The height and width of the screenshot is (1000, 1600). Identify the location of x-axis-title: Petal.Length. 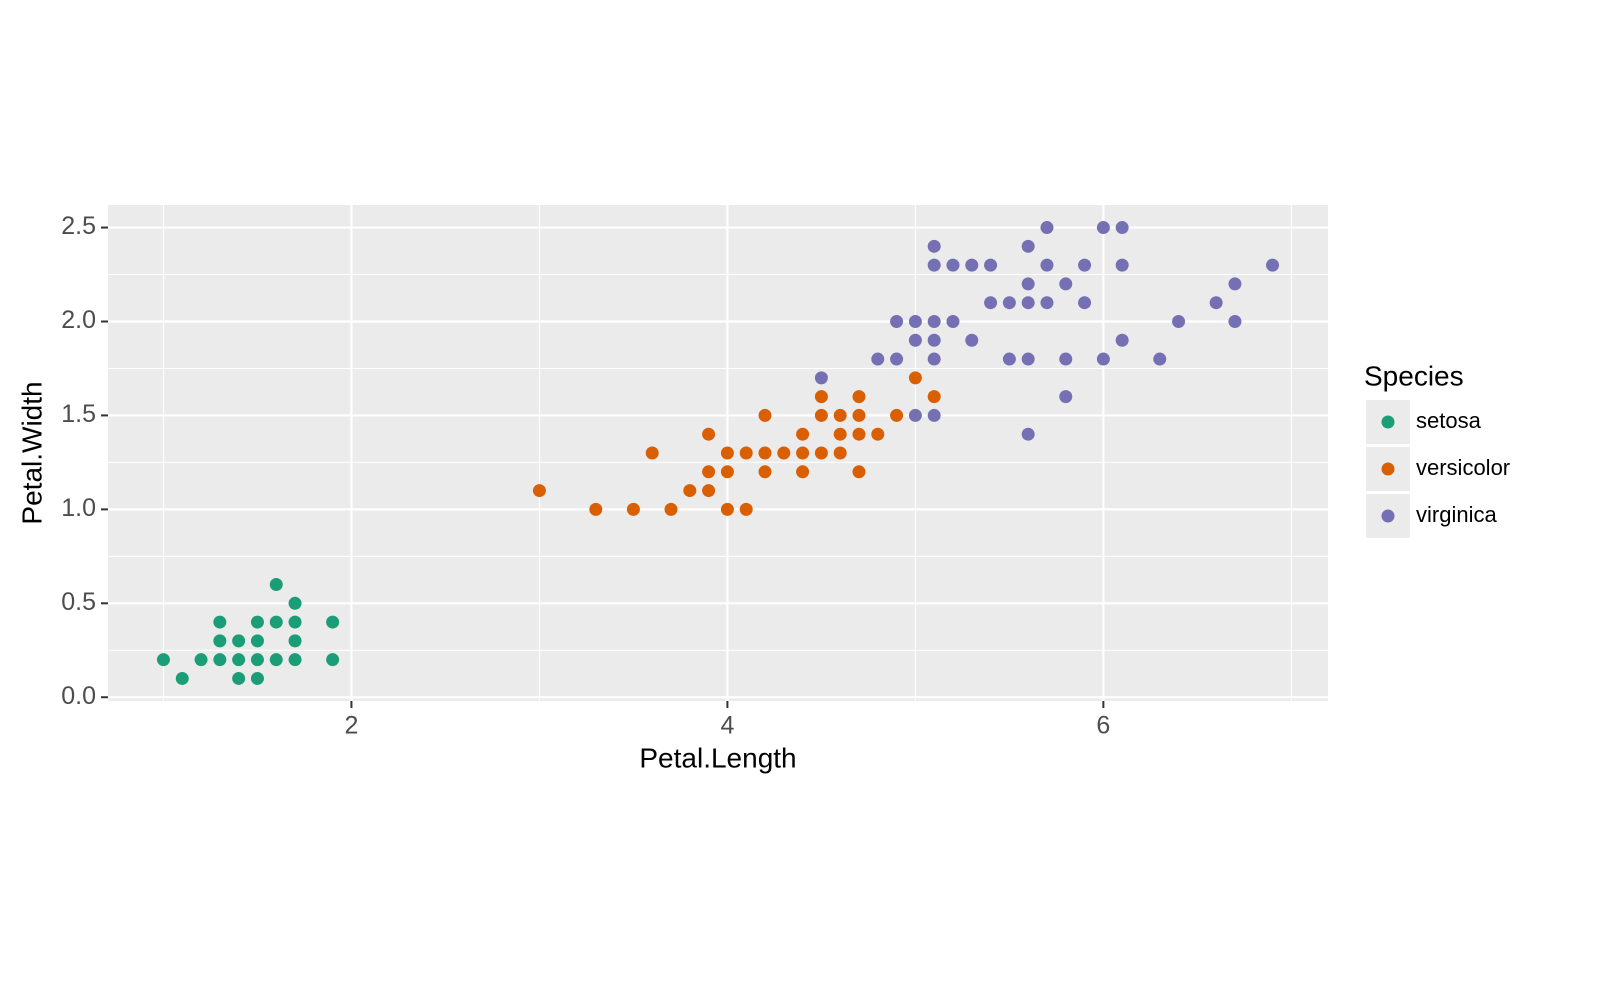
(717, 757).